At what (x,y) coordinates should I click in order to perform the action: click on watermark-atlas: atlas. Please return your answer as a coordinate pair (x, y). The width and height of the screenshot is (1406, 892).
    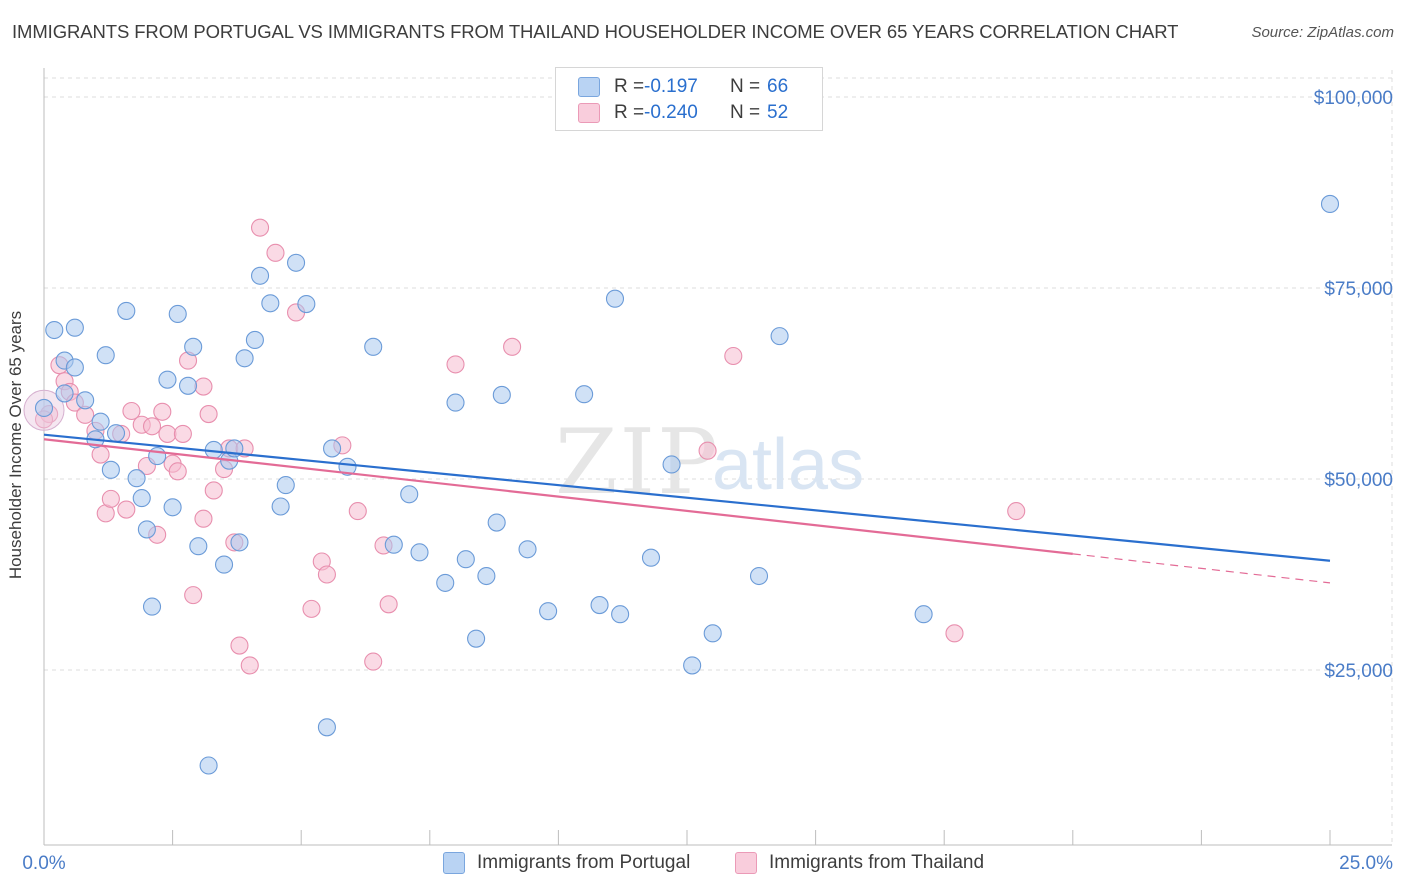
    Looking at the image, I should click on (788, 465).